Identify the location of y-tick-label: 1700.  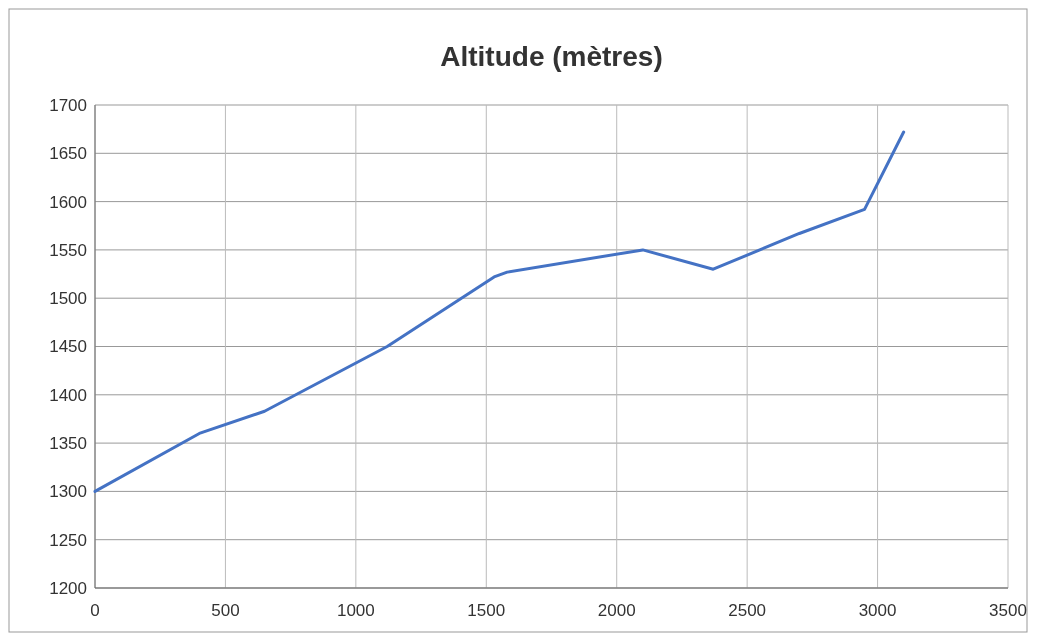
(68, 105).